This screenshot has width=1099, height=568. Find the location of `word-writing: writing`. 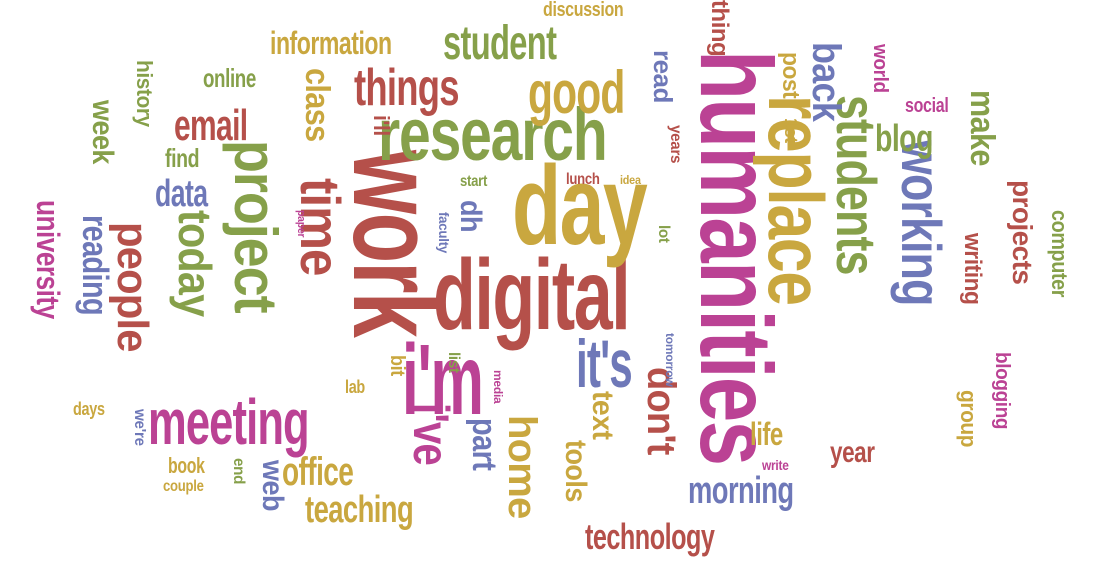

word-writing: writing is located at coordinates (972, 269).